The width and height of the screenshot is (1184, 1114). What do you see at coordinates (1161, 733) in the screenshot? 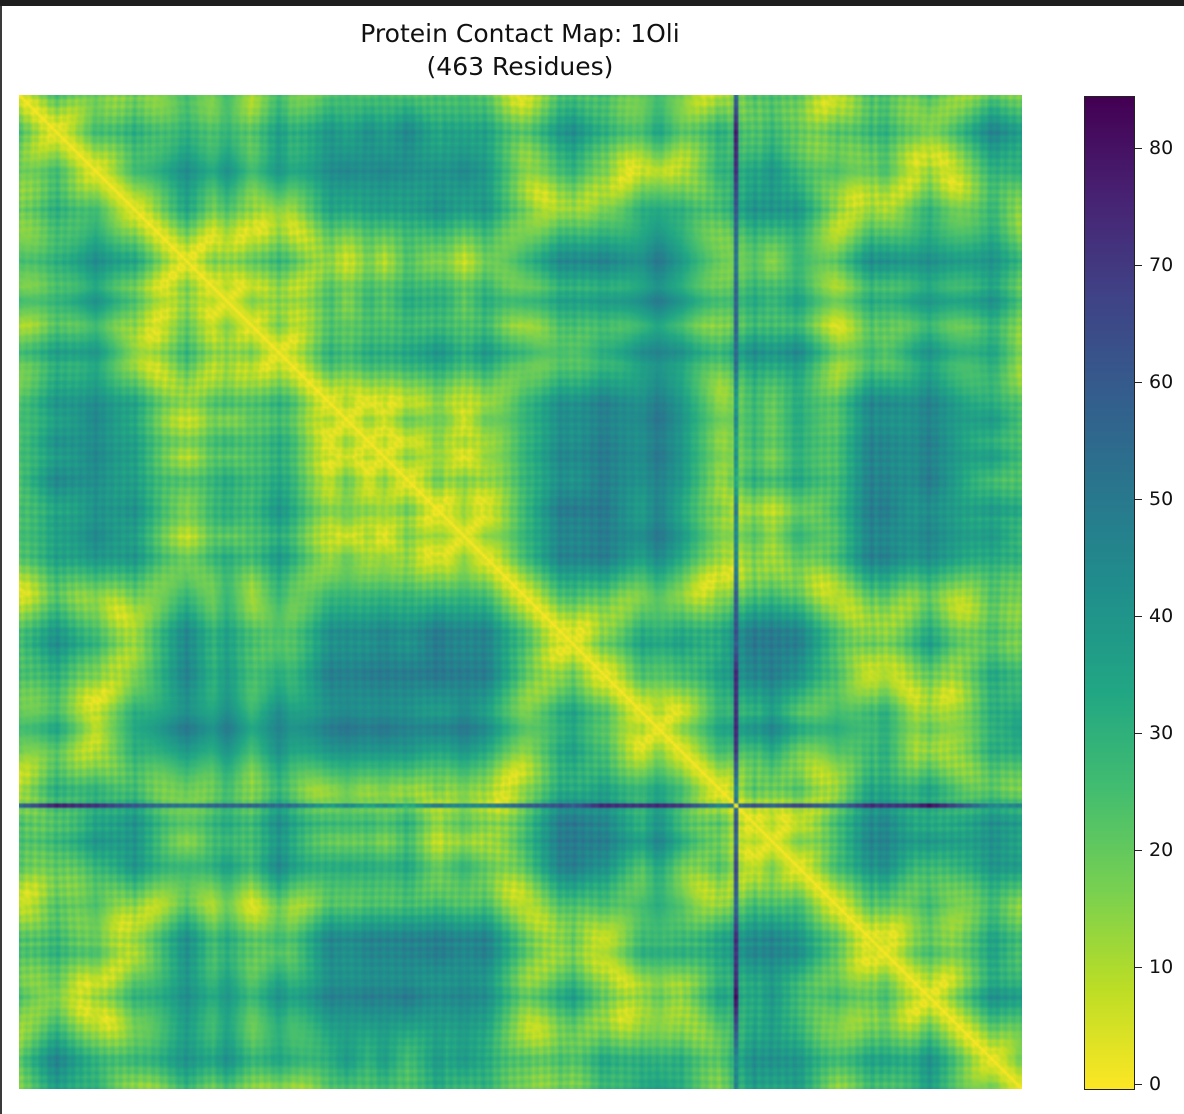
I see `colorbar-tick-label: 30` at bounding box center [1161, 733].